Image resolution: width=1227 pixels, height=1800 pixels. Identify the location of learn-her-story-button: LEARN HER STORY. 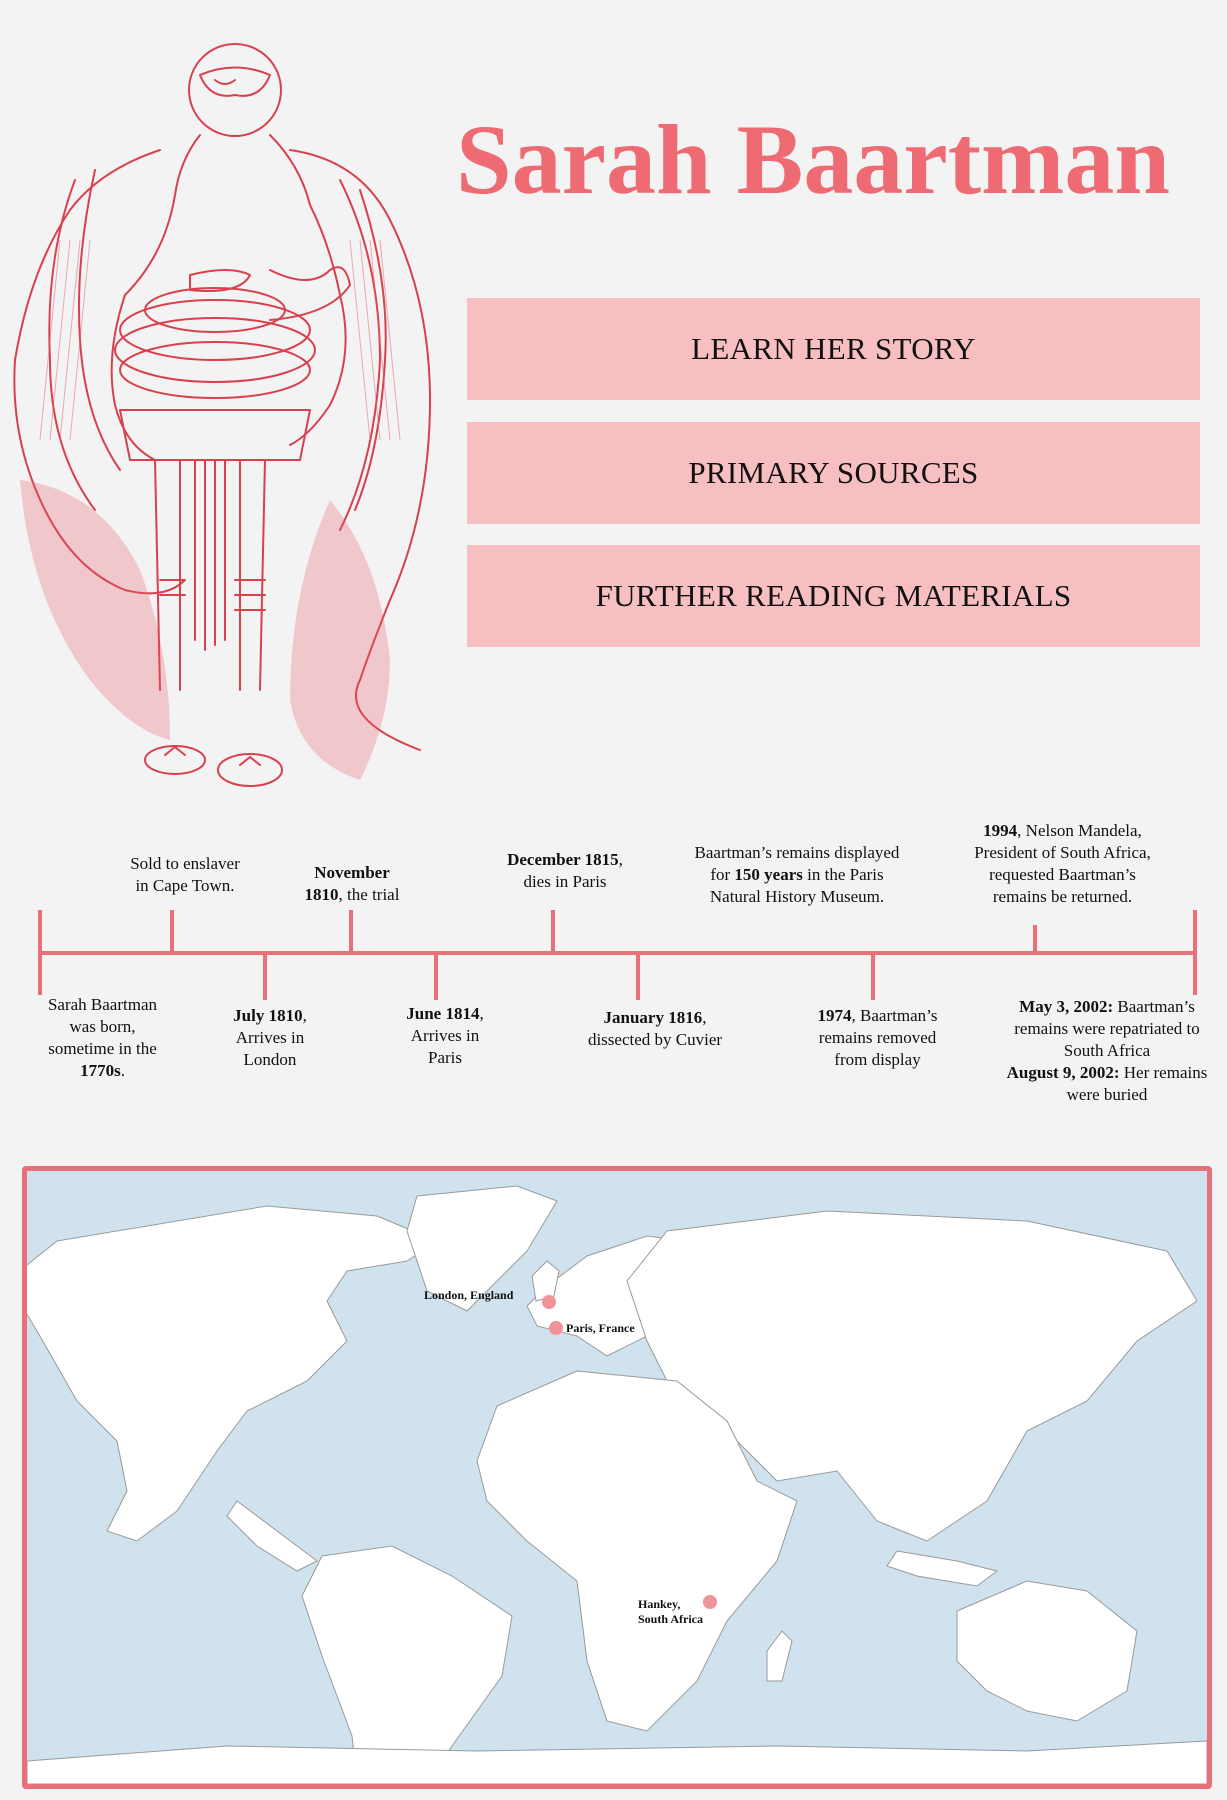
(833, 349).